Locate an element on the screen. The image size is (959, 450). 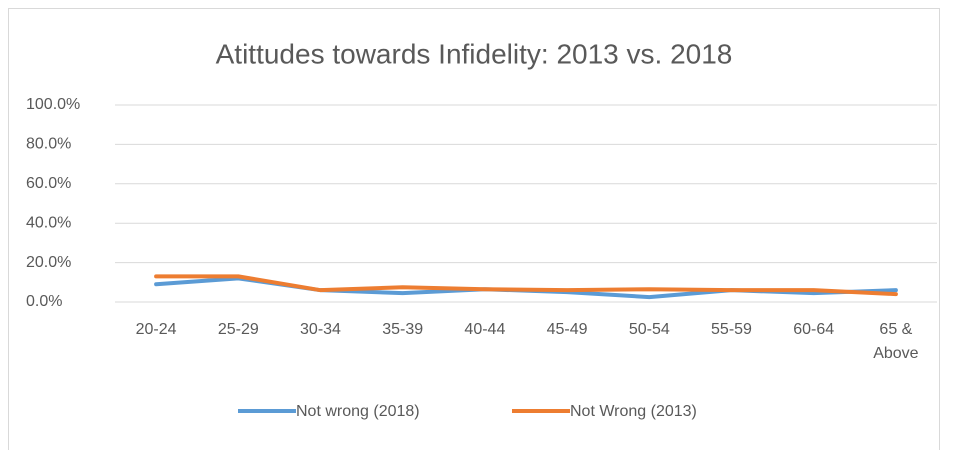
x-tick-label: 40-44 is located at coordinates (485, 329).